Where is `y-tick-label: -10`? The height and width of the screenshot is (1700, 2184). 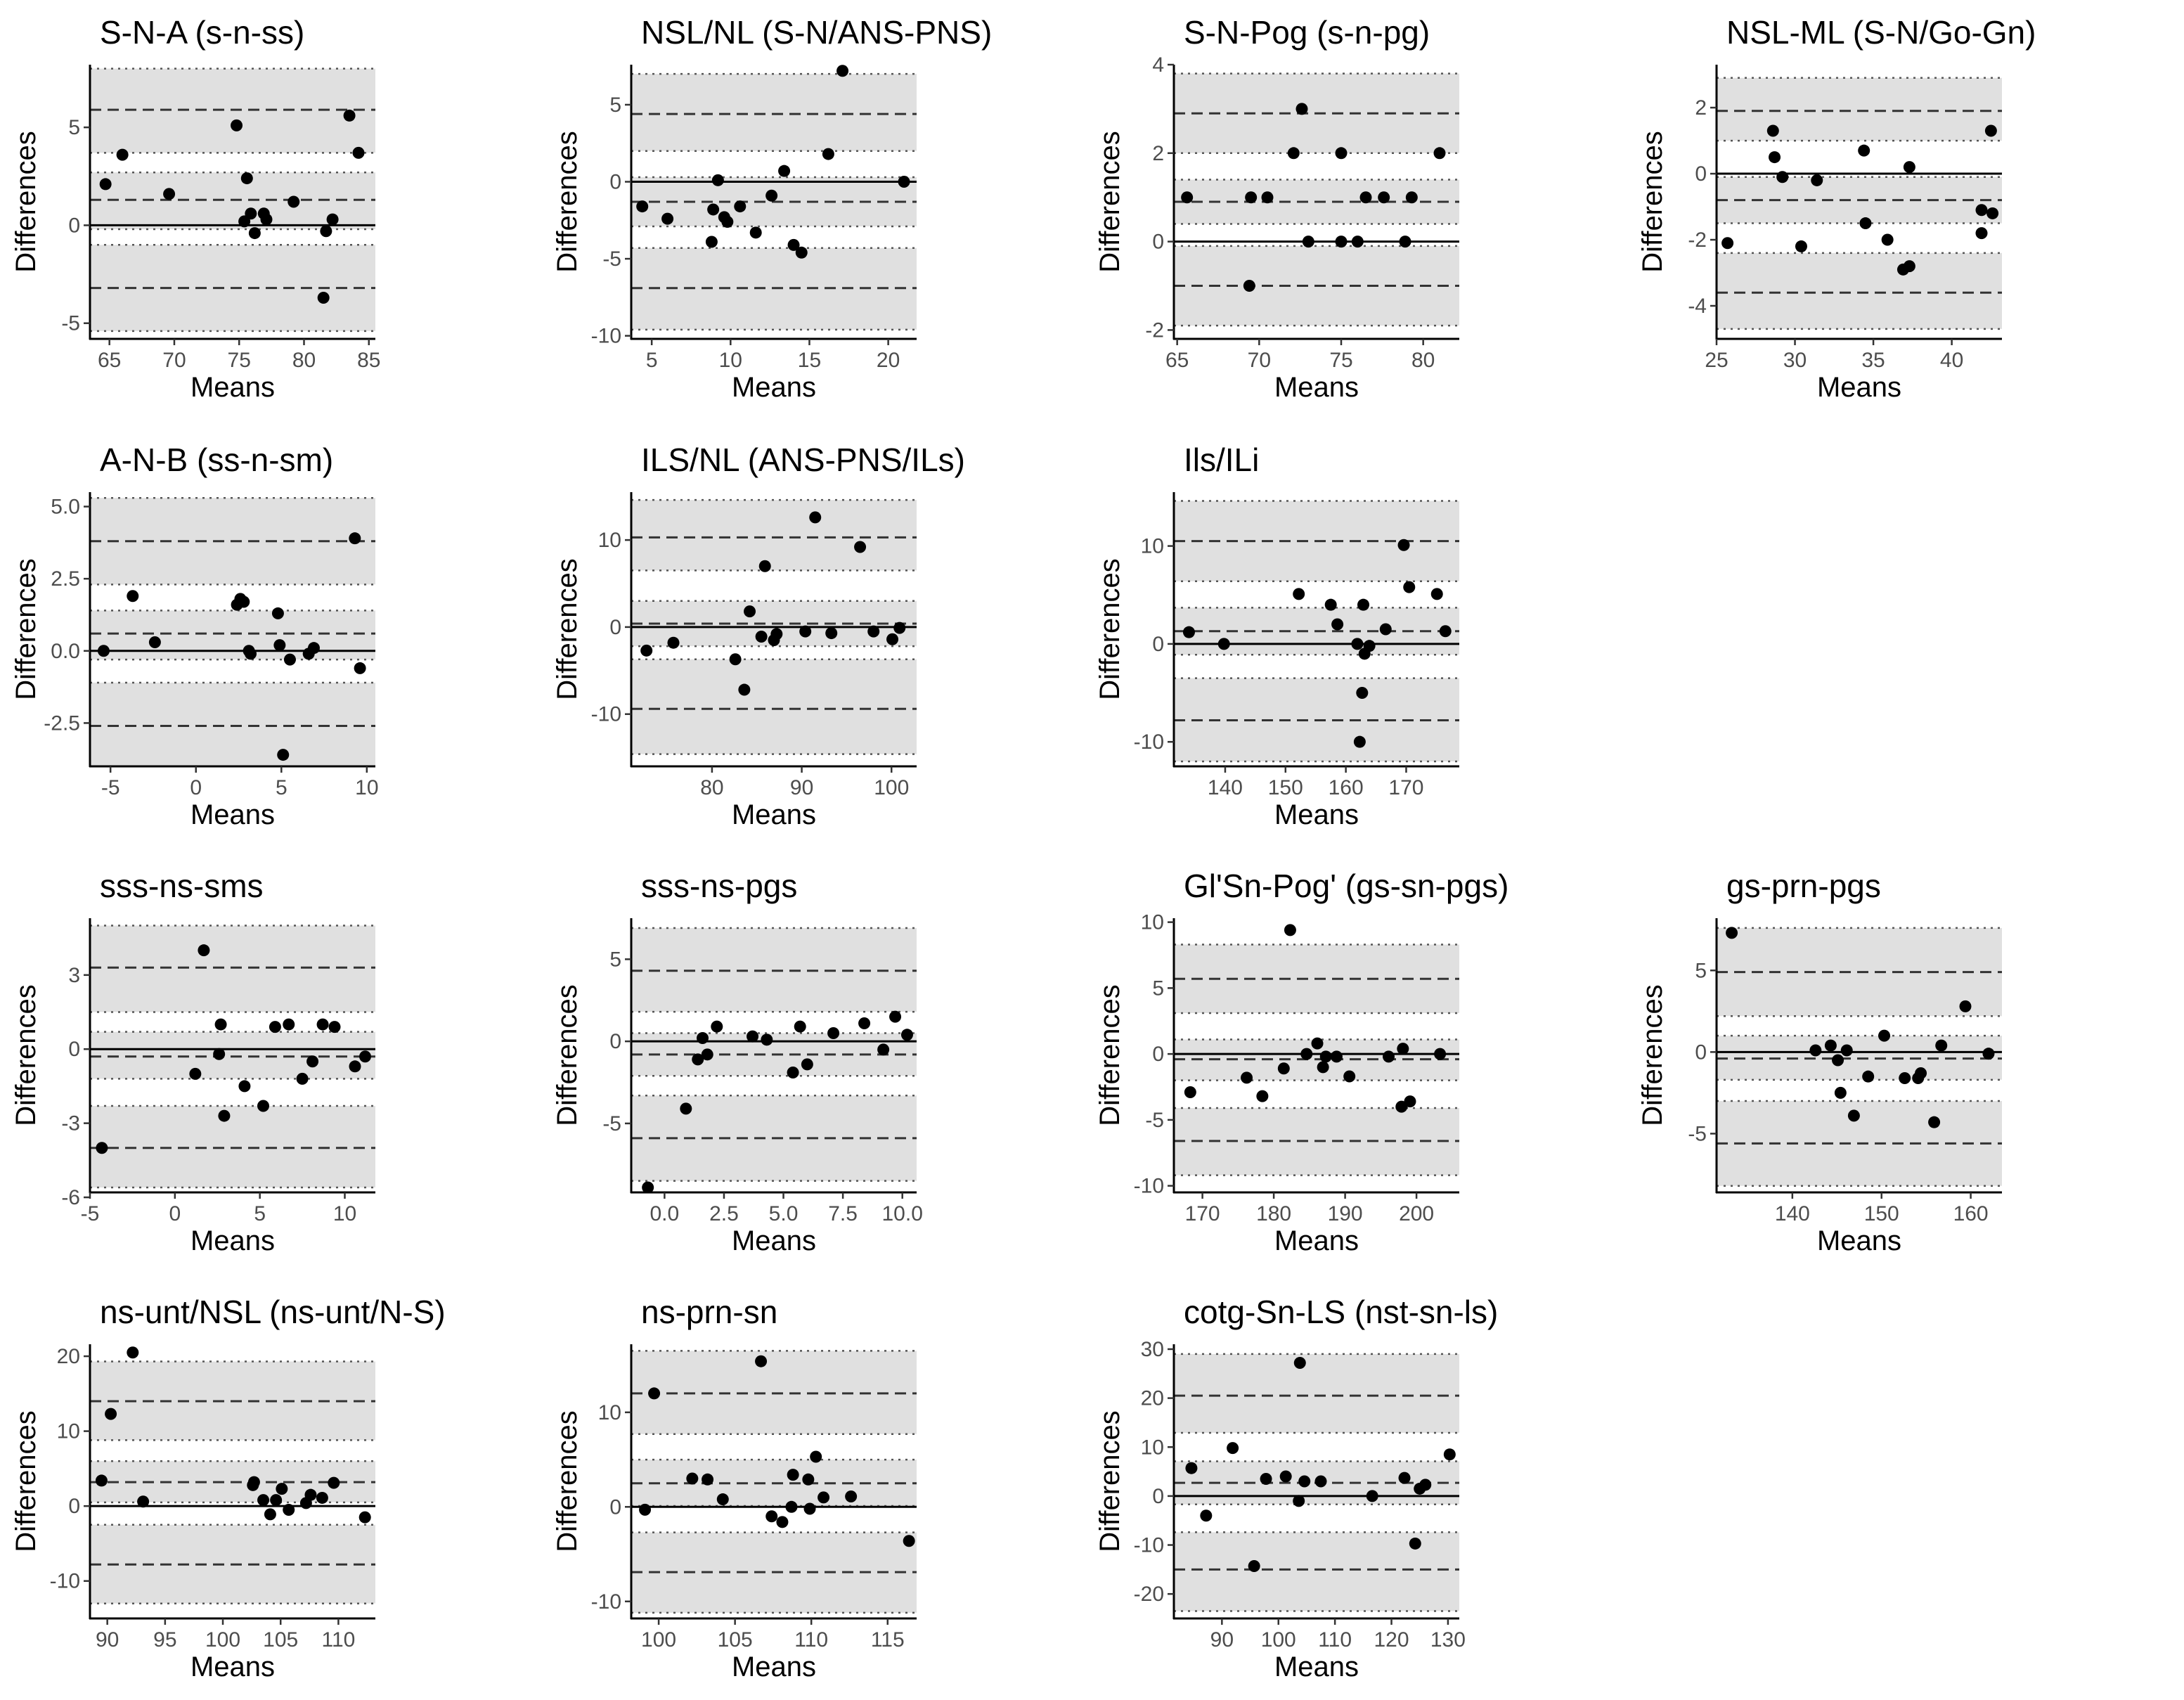 y-tick-label: -10 is located at coordinates (606, 1602).